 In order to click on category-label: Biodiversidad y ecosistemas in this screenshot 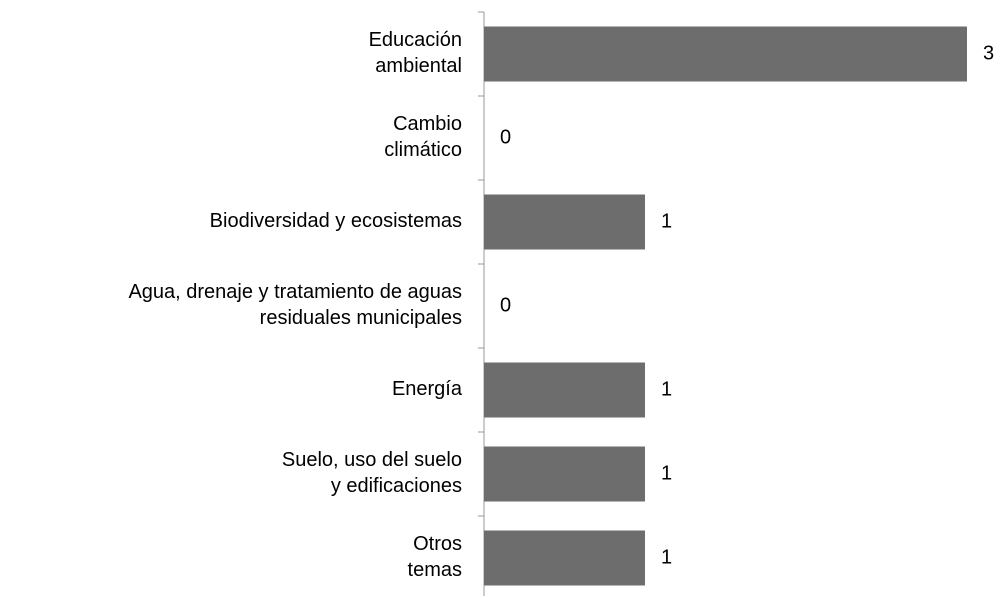, I will do `click(336, 221)`.